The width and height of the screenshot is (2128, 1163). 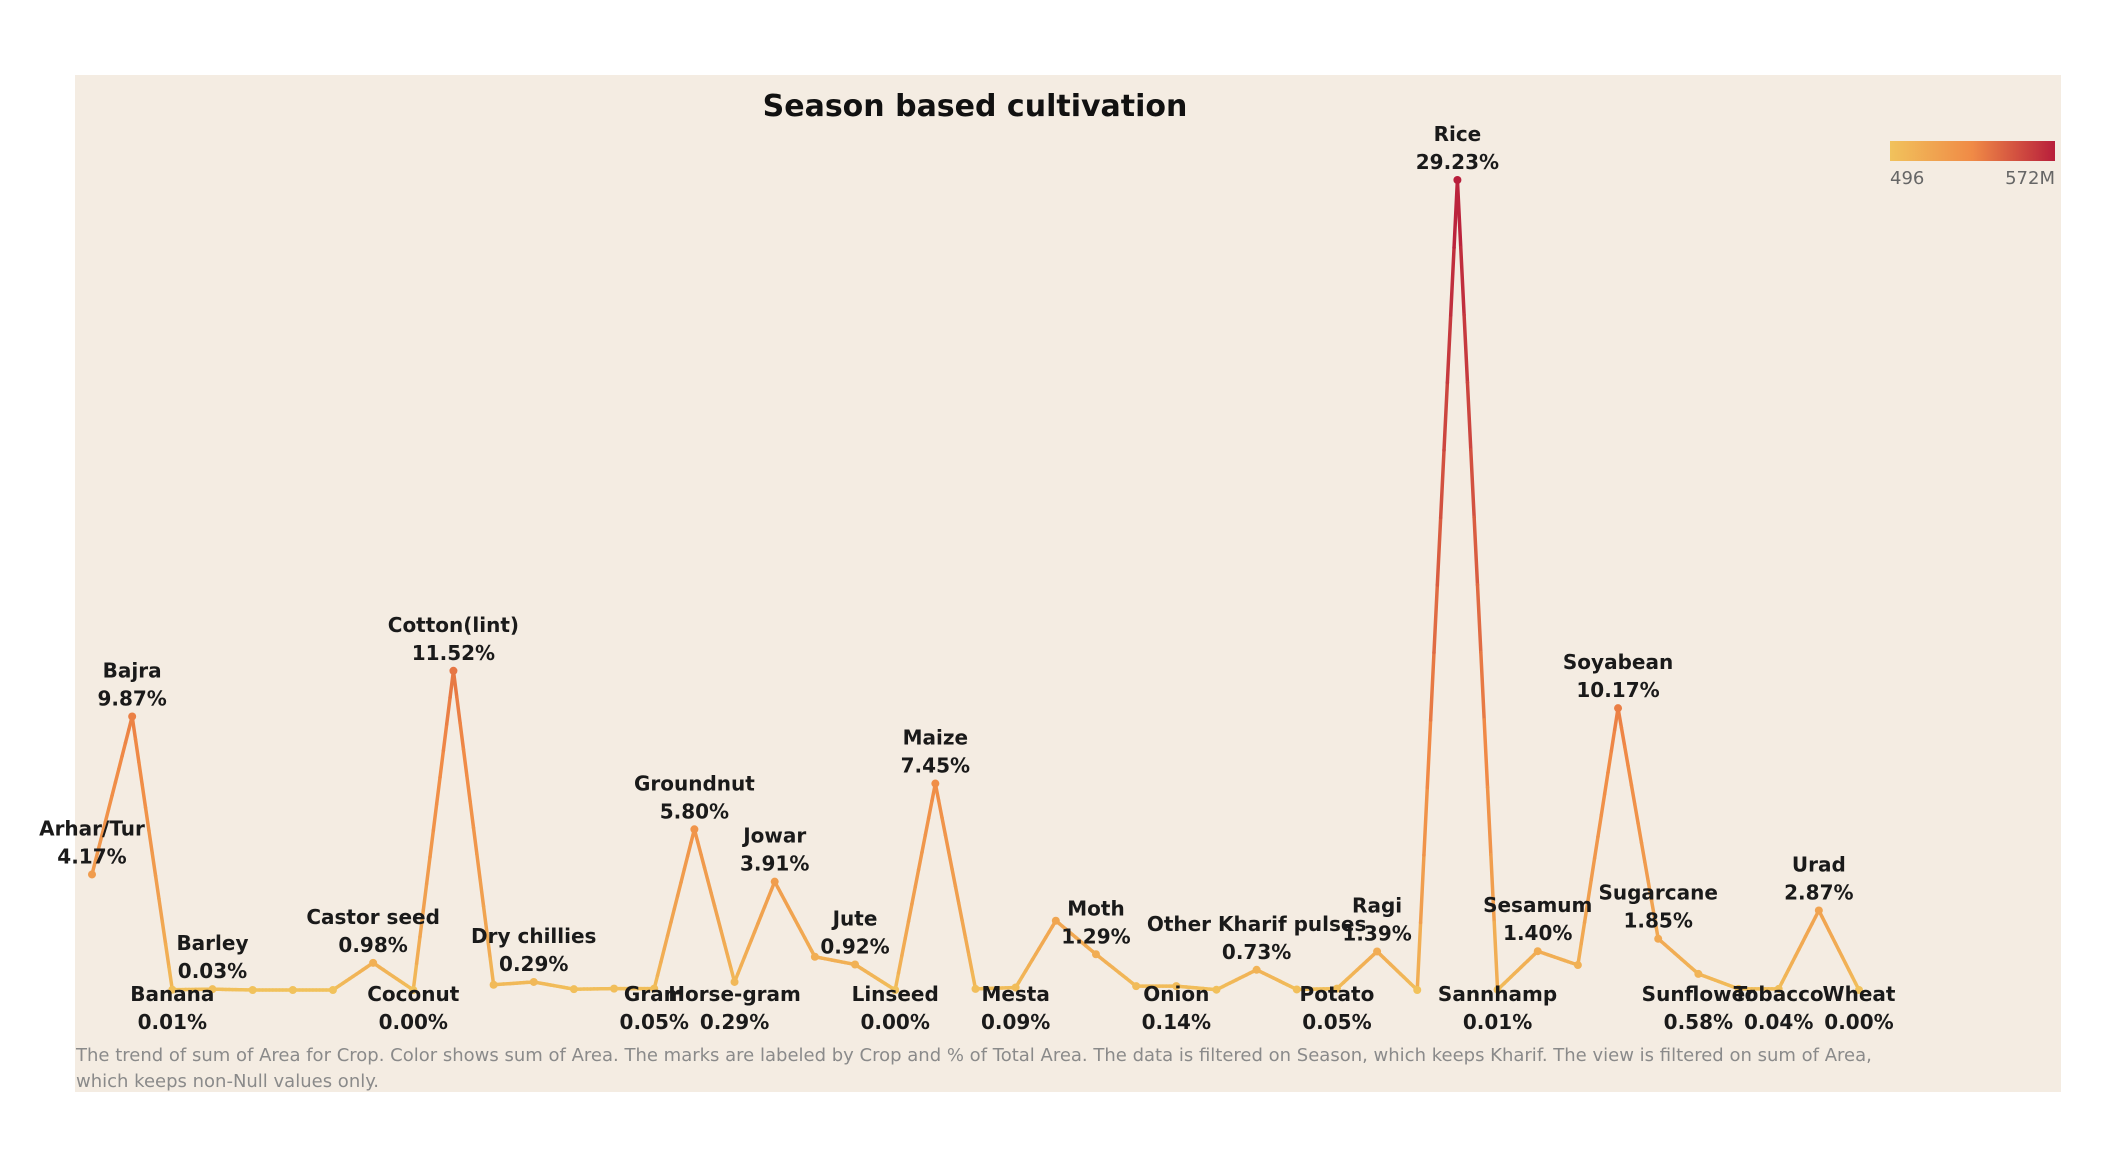 I want to click on data-label-percent: 1.29%, so click(x=1095, y=936).